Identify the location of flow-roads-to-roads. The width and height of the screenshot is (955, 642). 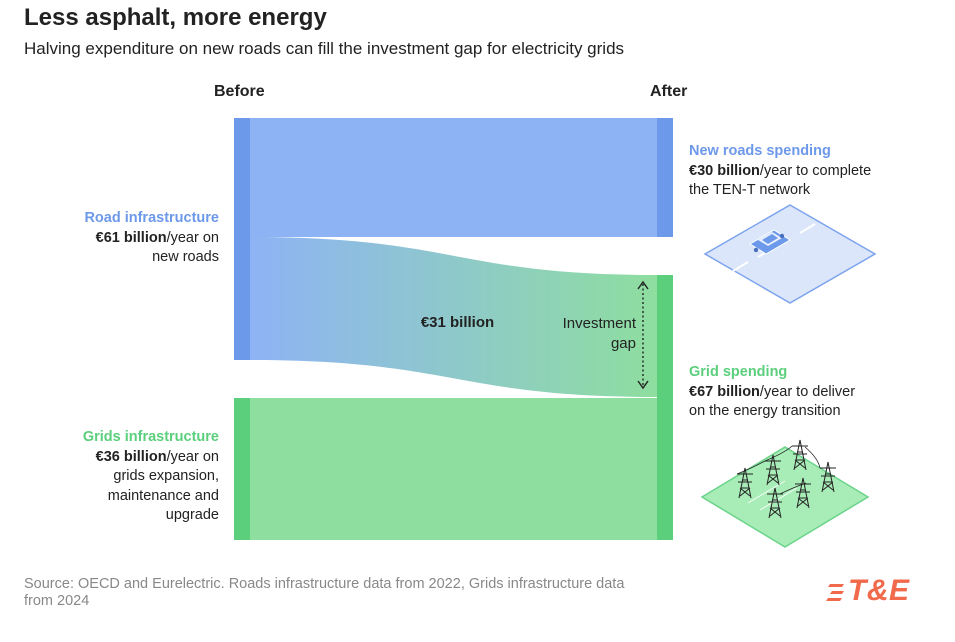
(453, 177).